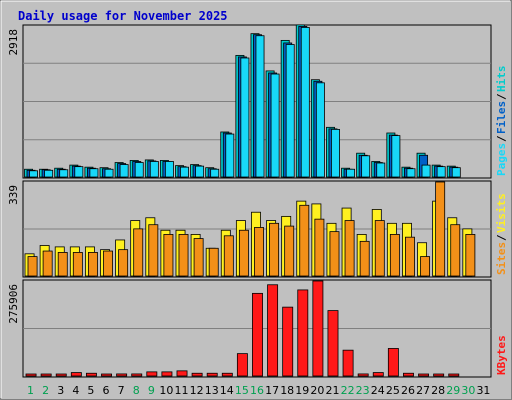 Image resolution: width=512 pixels, height=400 pixels. Describe the element at coordinates (272, 390) in the screenshot. I see `day-label: 17` at that location.